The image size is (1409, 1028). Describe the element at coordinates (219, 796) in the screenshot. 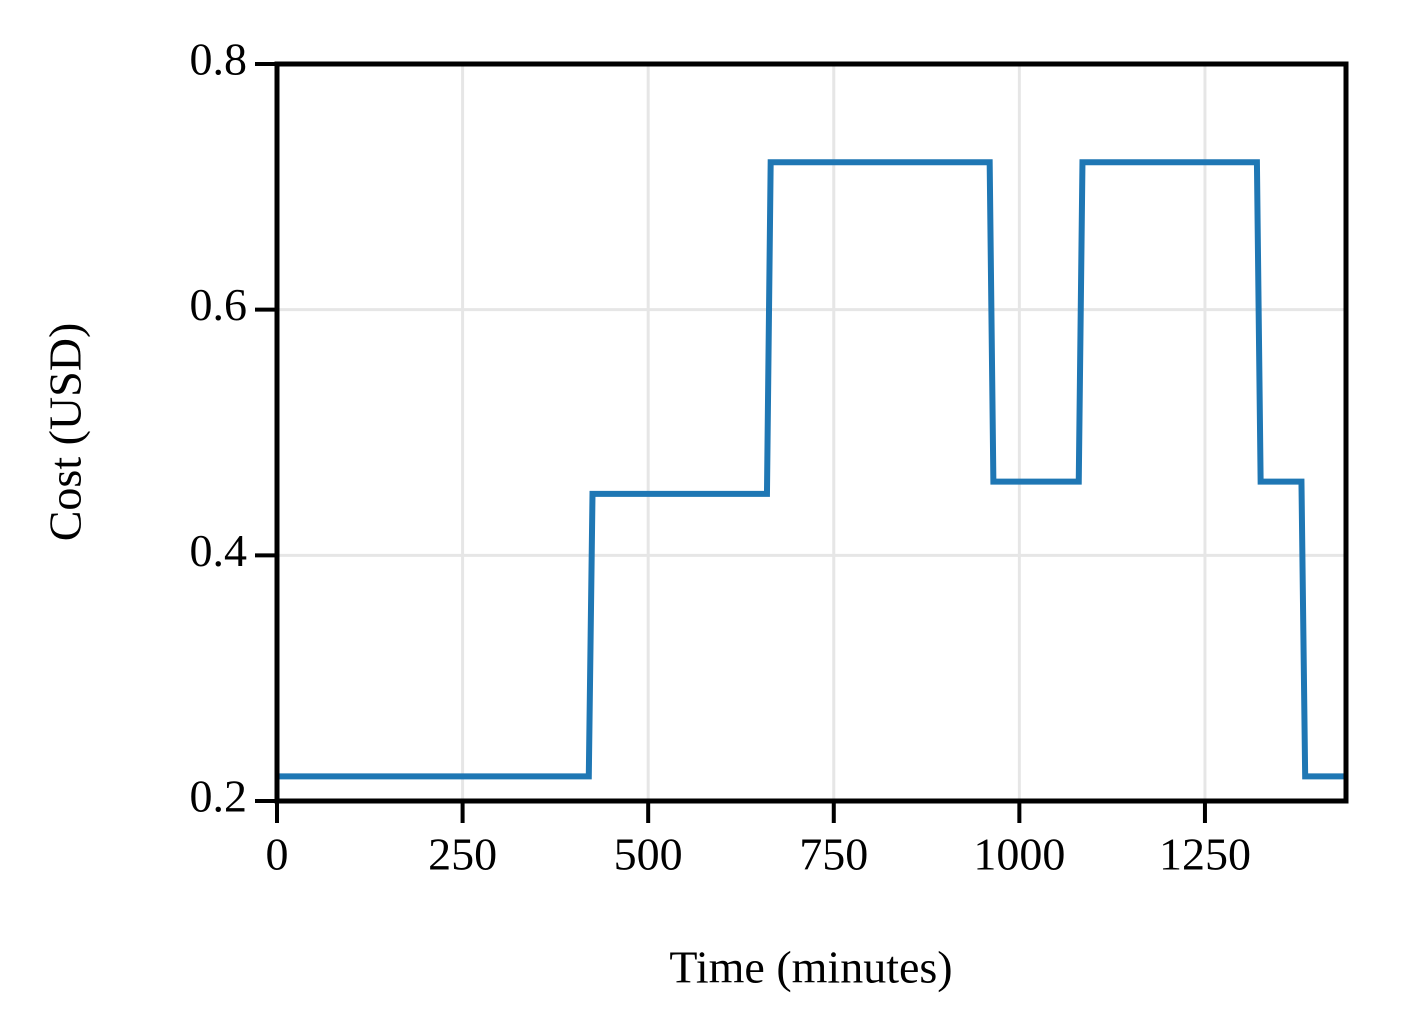

I see `y-tick-label: 0.2` at that location.